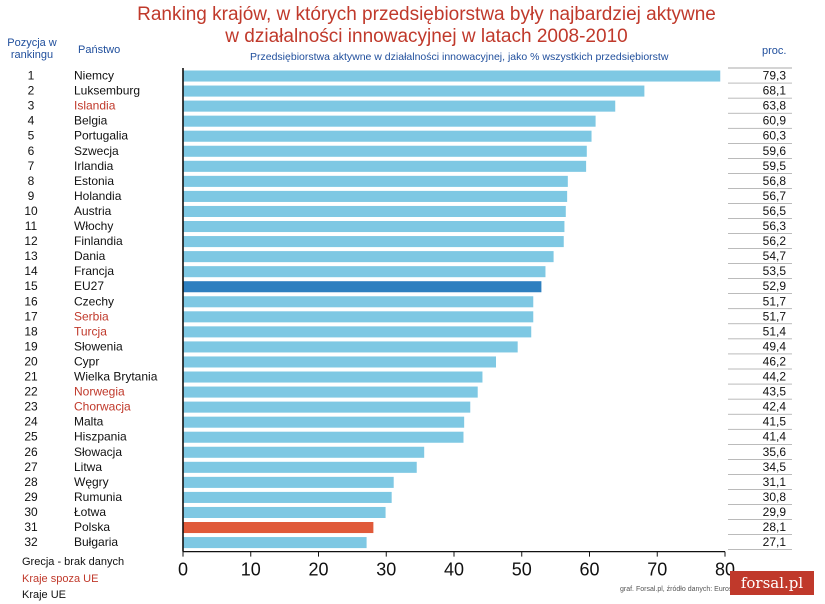 The height and width of the screenshot is (604, 825). I want to click on value-label-16: 51,7, so click(775, 301).